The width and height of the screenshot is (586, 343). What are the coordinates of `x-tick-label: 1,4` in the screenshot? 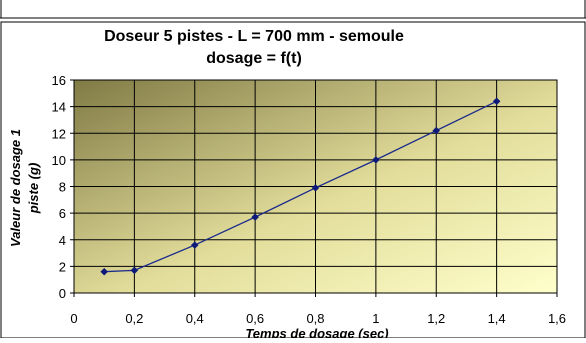 It's located at (497, 318).